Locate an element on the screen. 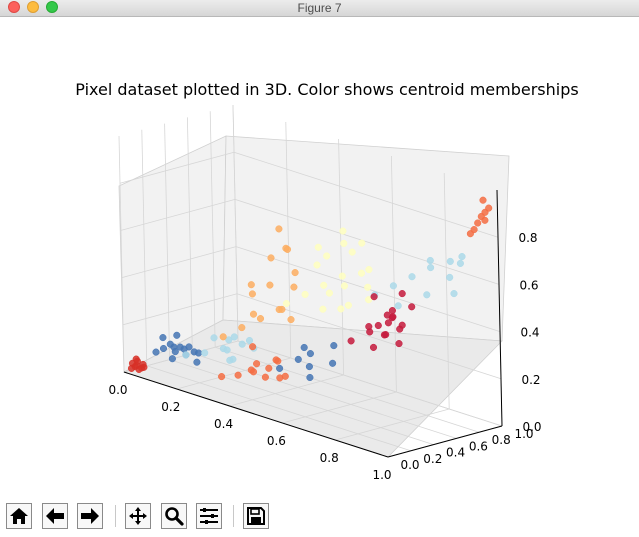 This screenshot has width=639, height=537. z-tick-label: 0.6 is located at coordinates (528, 285).